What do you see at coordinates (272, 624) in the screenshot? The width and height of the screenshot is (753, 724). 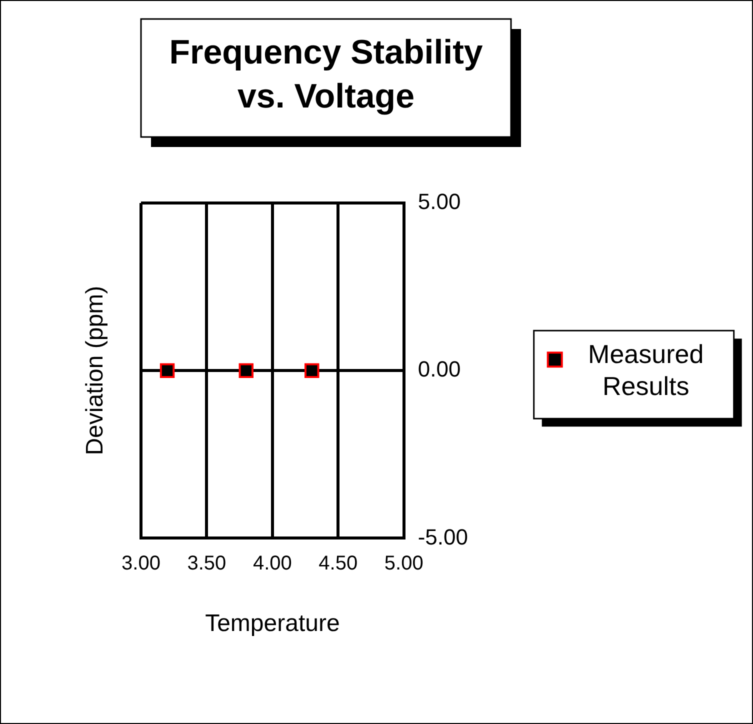 I see `x-axis-title: Temperature` at bounding box center [272, 624].